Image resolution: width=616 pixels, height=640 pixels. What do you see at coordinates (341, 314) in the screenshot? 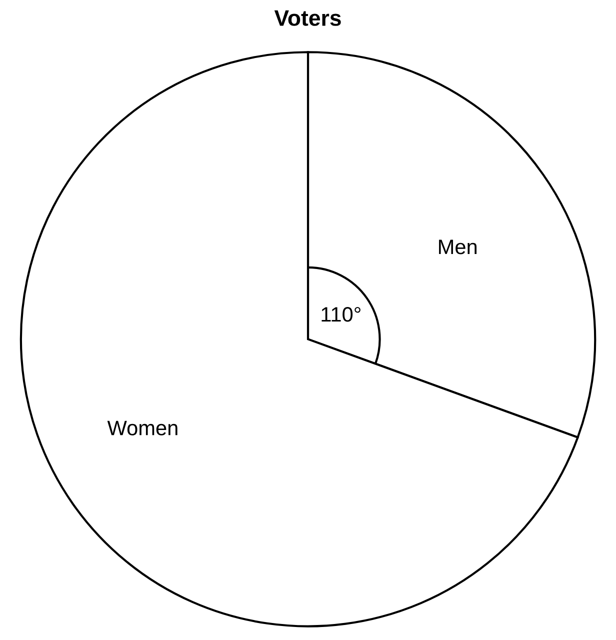
I see `data-label: 110°` at bounding box center [341, 314].